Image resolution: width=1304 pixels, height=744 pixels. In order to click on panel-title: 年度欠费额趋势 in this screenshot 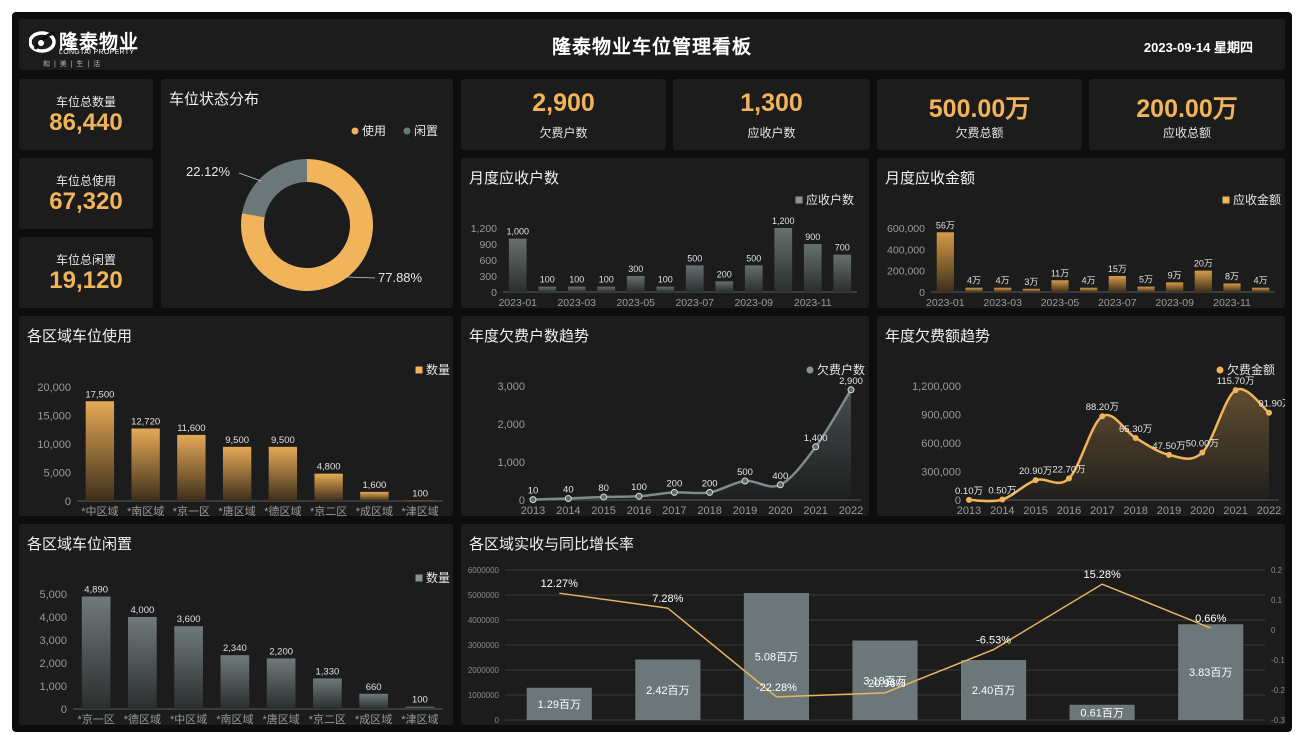, I will do `click(938, 336)`.